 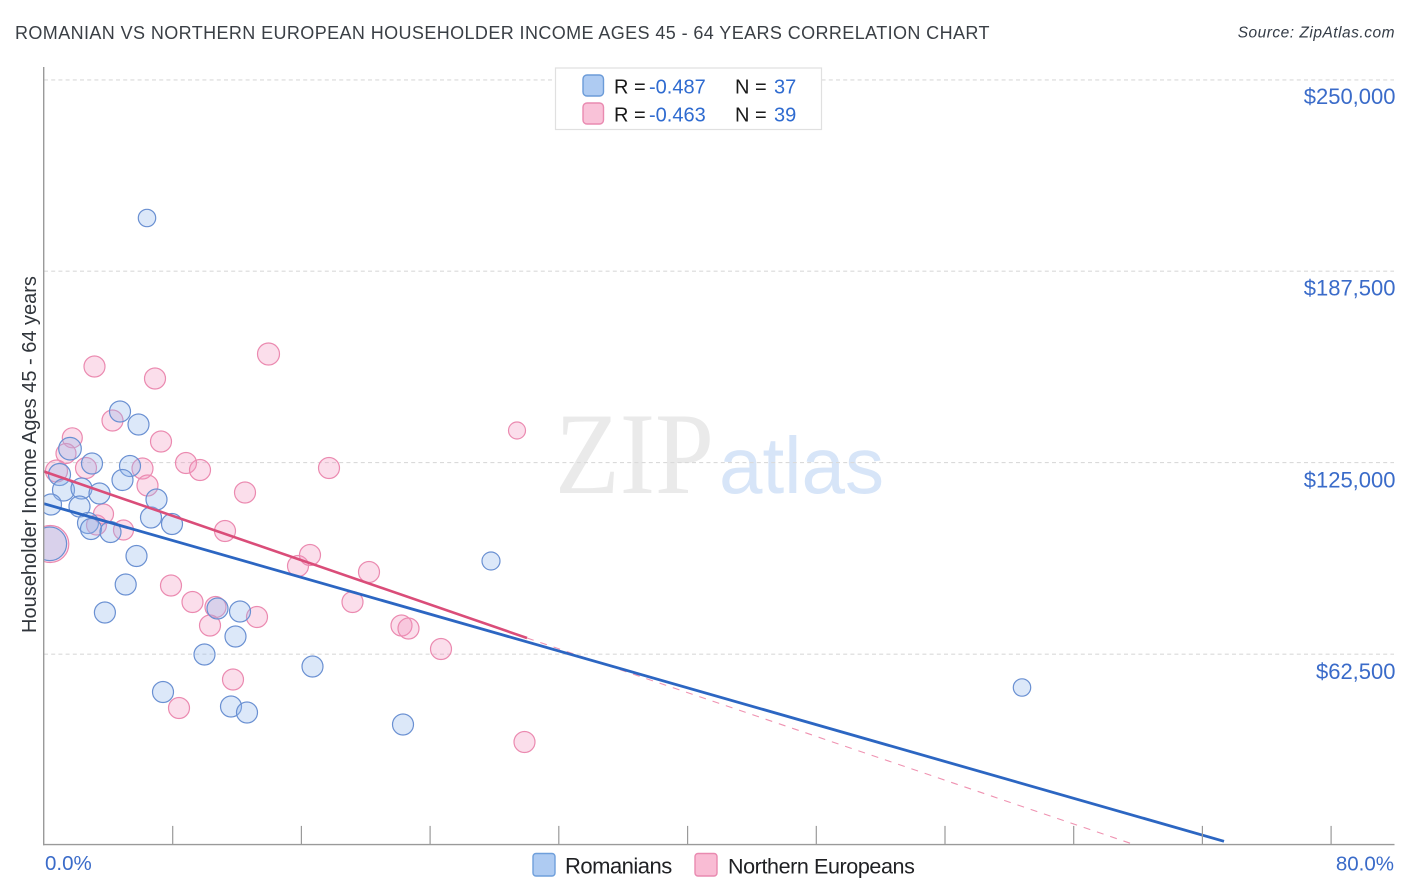 I want to click on svg-text: -0.463, so click(x=677, y=116).